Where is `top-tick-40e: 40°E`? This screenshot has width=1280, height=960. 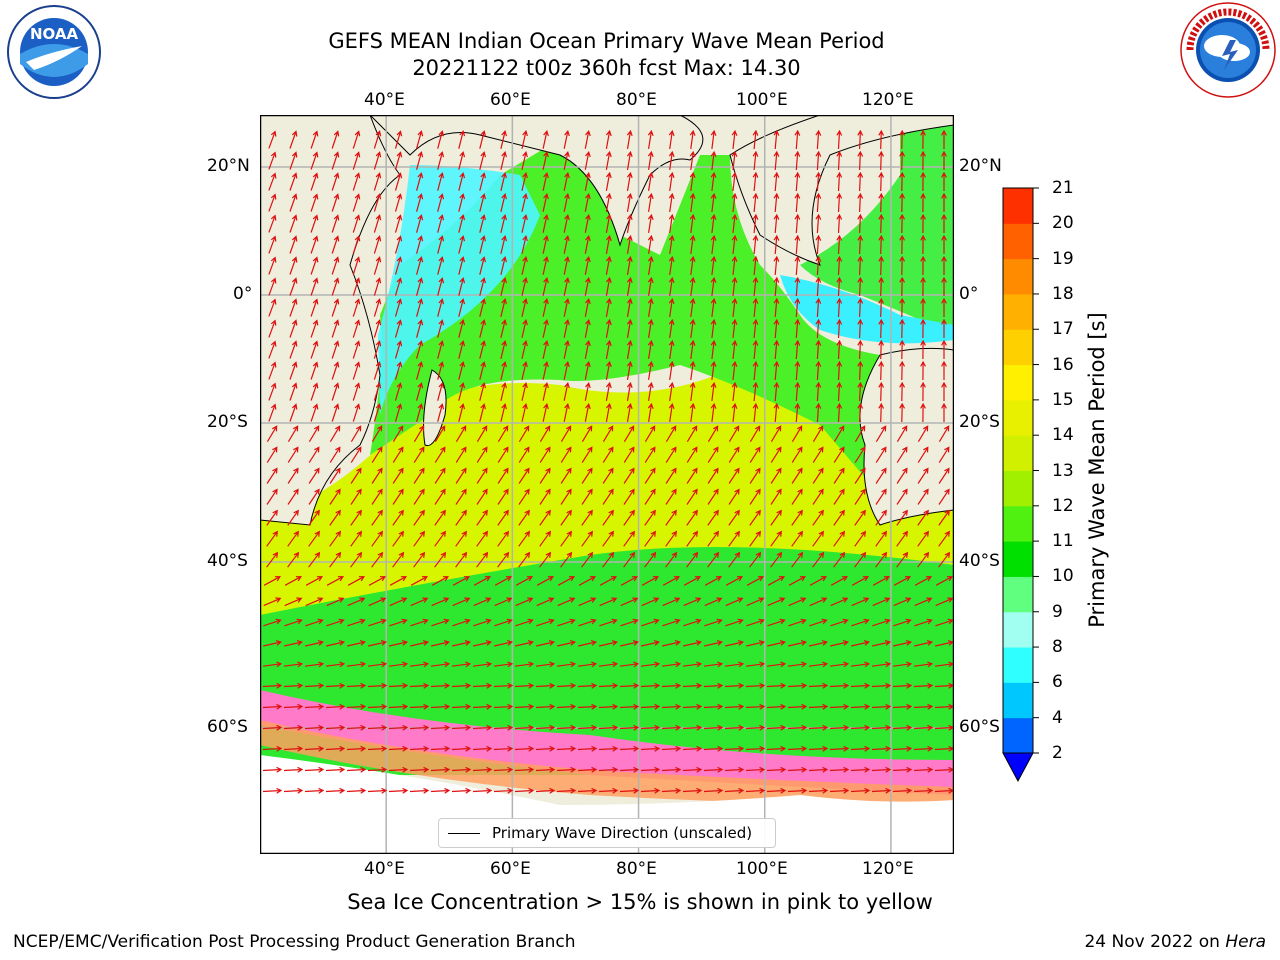
top-tick-40e: 40°E is located at coordinates (384, 100).